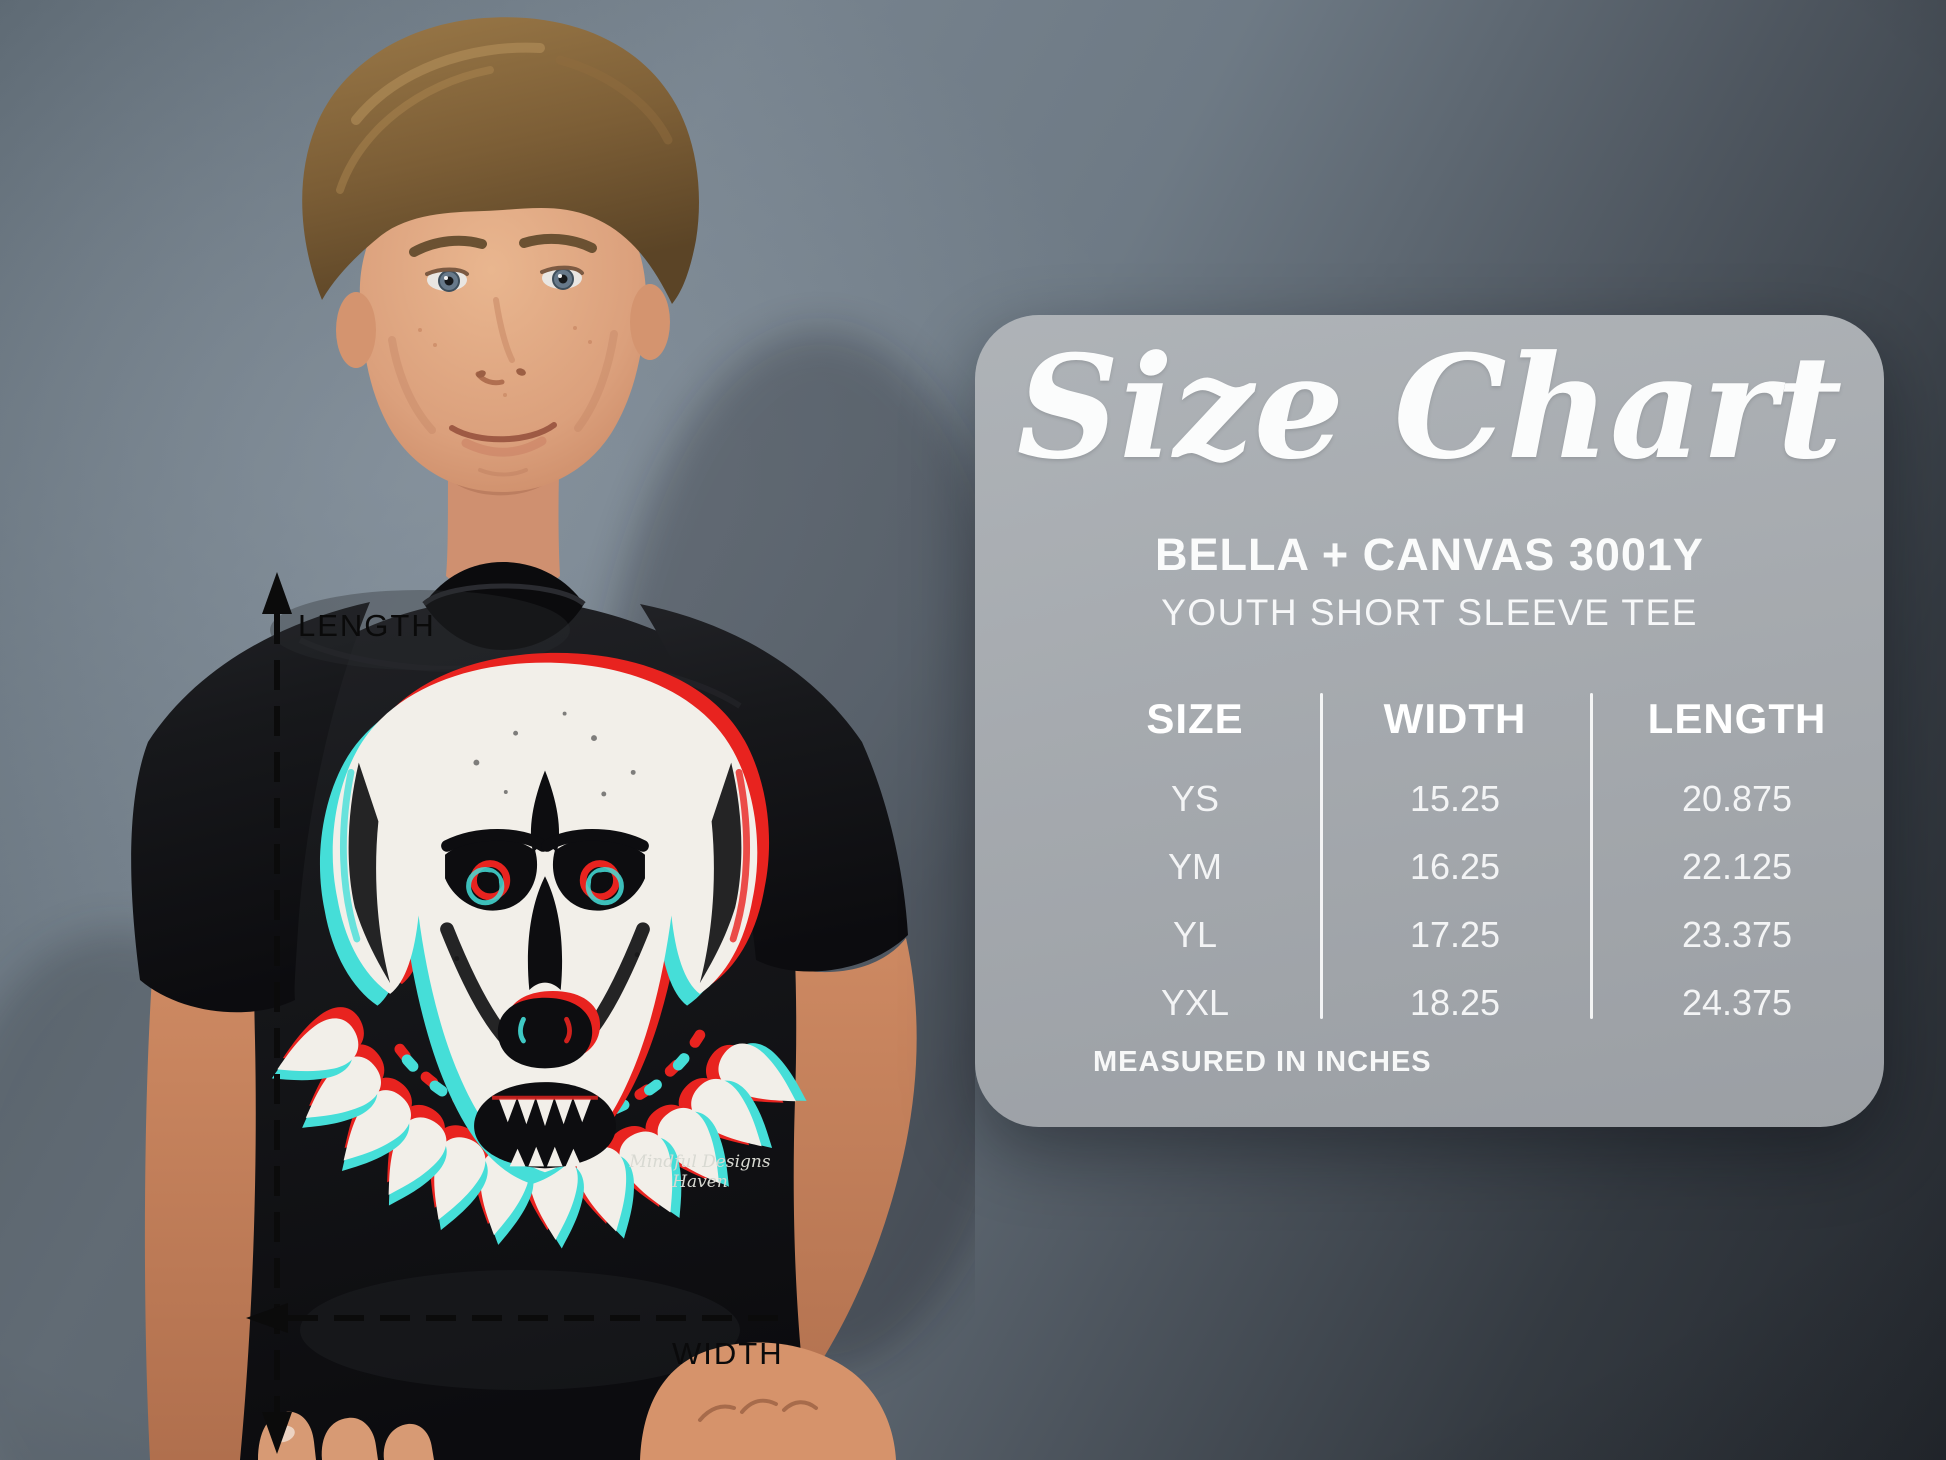  What do you see at coordinates (1737, 798) in the screenshot?
I see `cell-length: 20.875` at bounding box center [1737, 798].